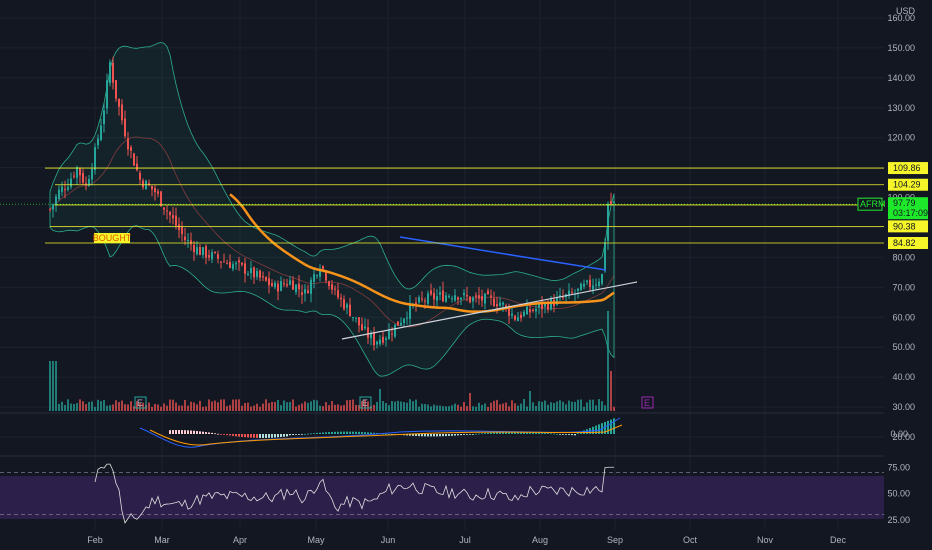 The height and width of the screenshot is (550, 932). I want to click on rsi-line, so click(354, 493).